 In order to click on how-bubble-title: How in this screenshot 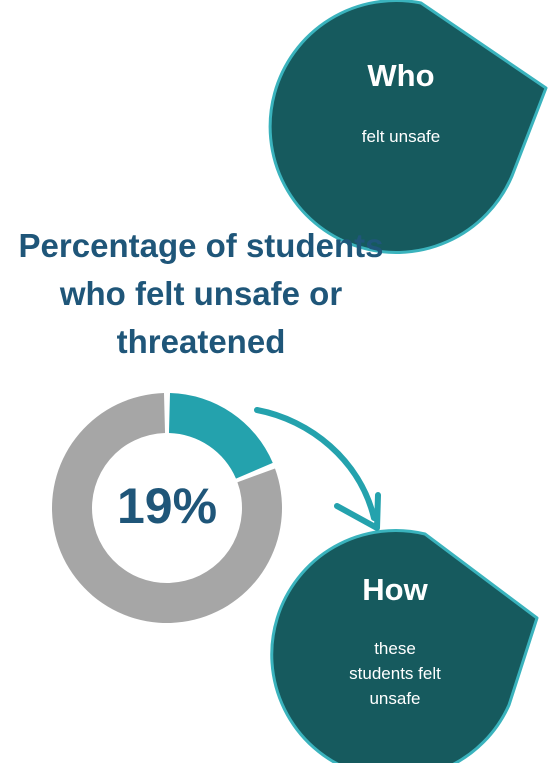, I will do `click(395, 589)`.